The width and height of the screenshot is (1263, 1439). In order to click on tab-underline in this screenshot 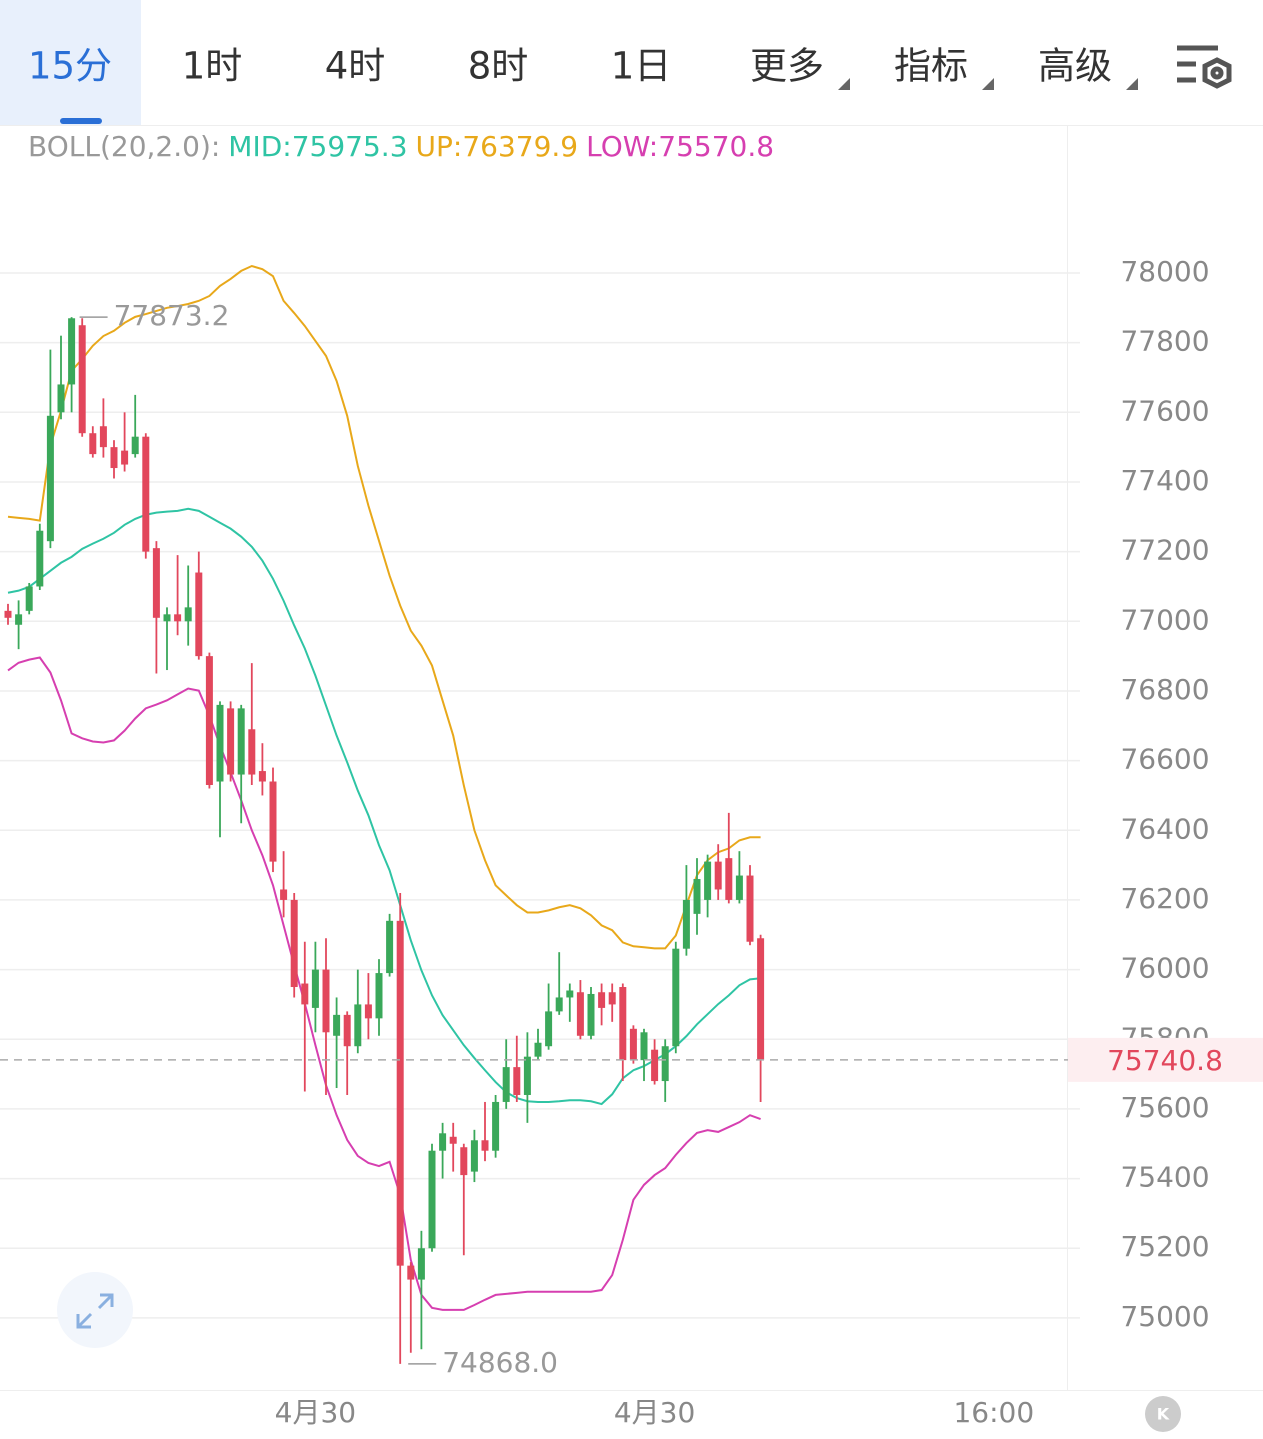, I will do `click(81, 121)`.